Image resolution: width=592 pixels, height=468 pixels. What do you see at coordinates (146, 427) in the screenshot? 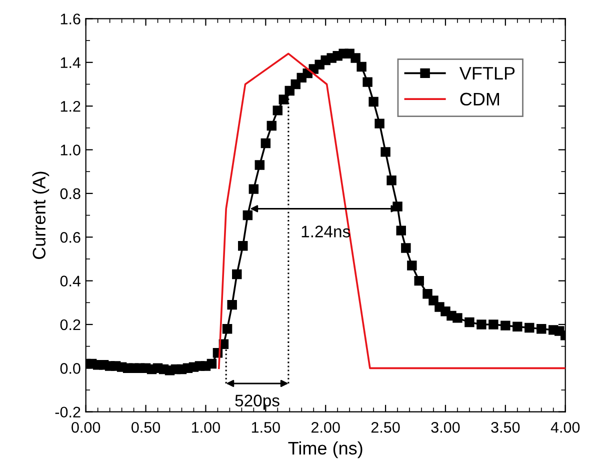
I see `x-tick-label: 0.50` at bounding box center [146, 427].